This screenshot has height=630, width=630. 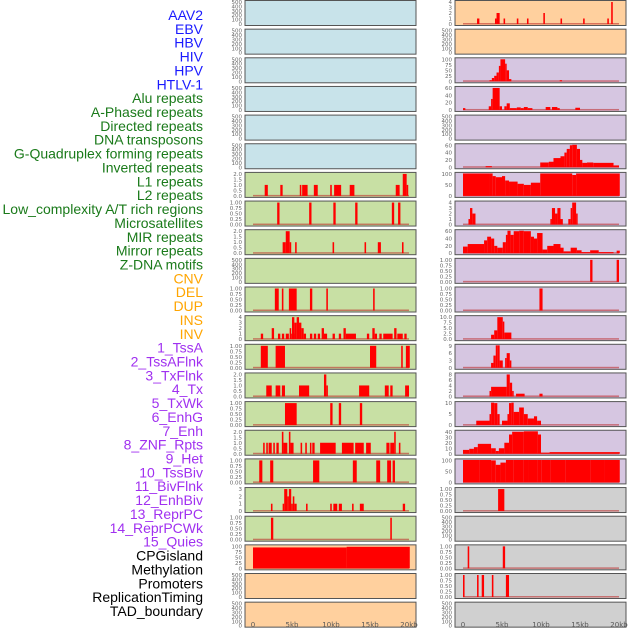 I want to click on y-tick-label: 500, so click(x=237, y=89).